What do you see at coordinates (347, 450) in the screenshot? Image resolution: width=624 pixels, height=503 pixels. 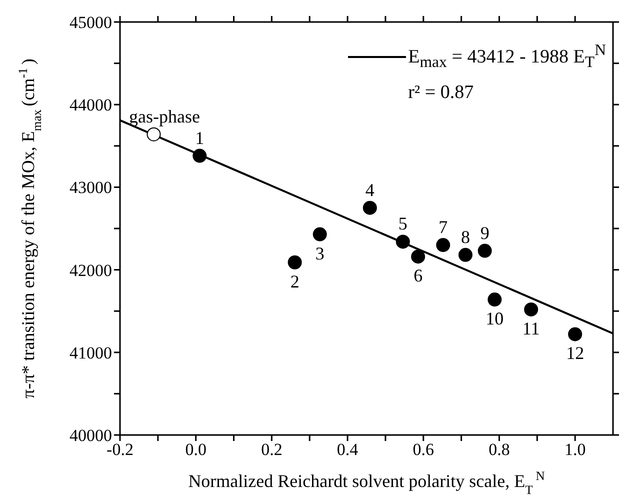 I see `x-tick-label: 0.4` at bounding box center [347, 450].